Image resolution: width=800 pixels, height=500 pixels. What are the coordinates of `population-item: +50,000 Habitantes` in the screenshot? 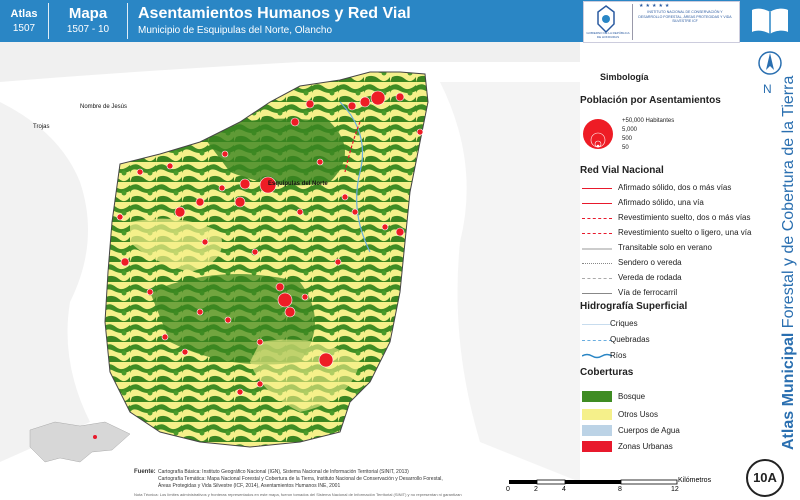 It's located at (648, 121).